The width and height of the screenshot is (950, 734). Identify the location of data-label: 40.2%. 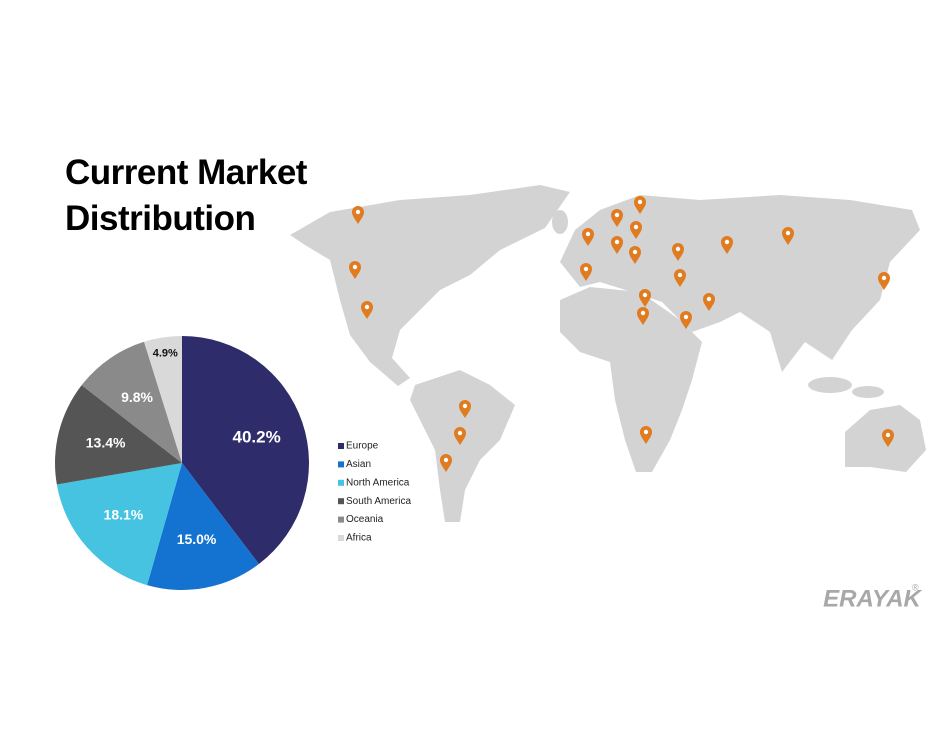
(257, 436).